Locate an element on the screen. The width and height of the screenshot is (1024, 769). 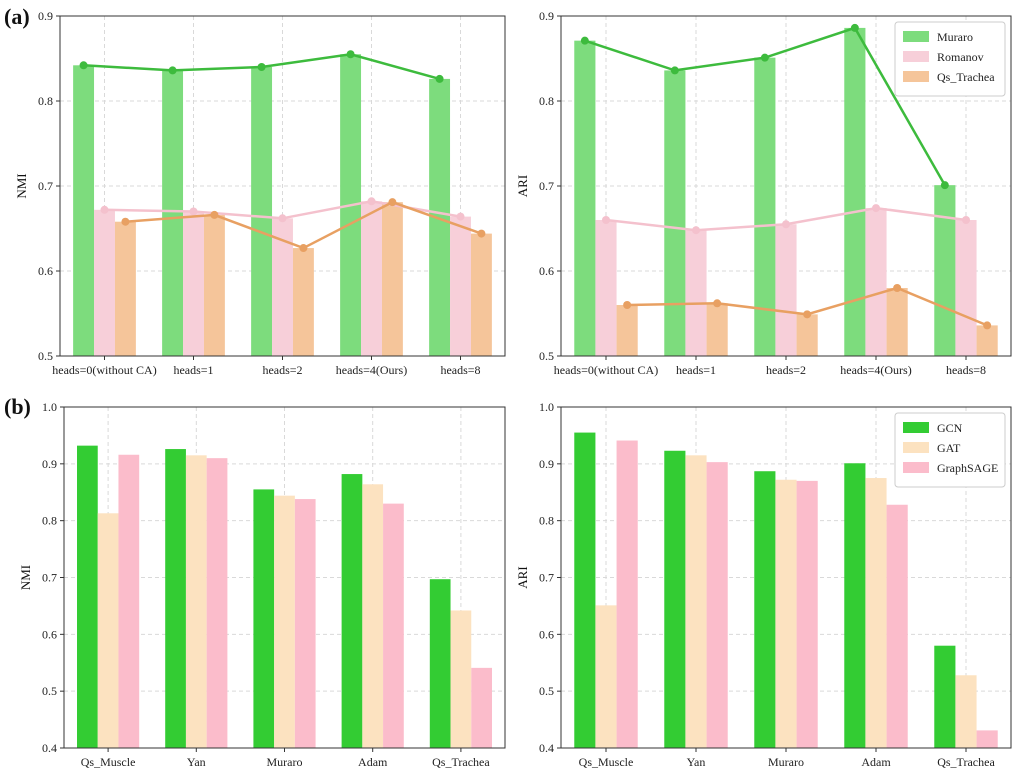
legend-label-Muraro: Muraro is located at coordinates (955, 37).